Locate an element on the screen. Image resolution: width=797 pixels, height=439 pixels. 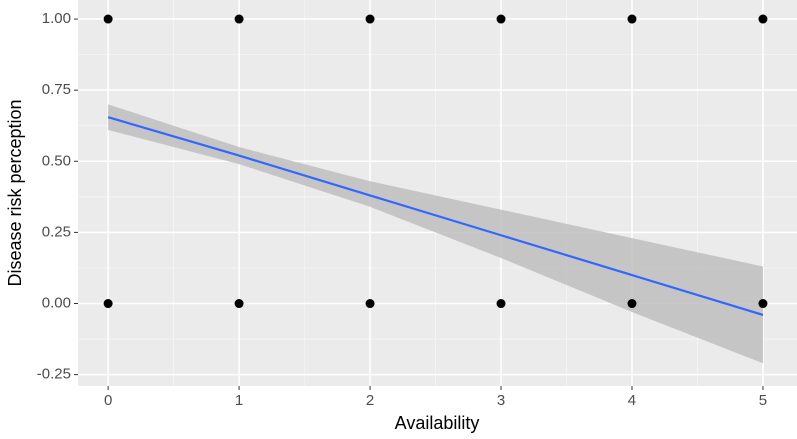
y-tick-label: 0.00 is located at coordinates (56, 302).